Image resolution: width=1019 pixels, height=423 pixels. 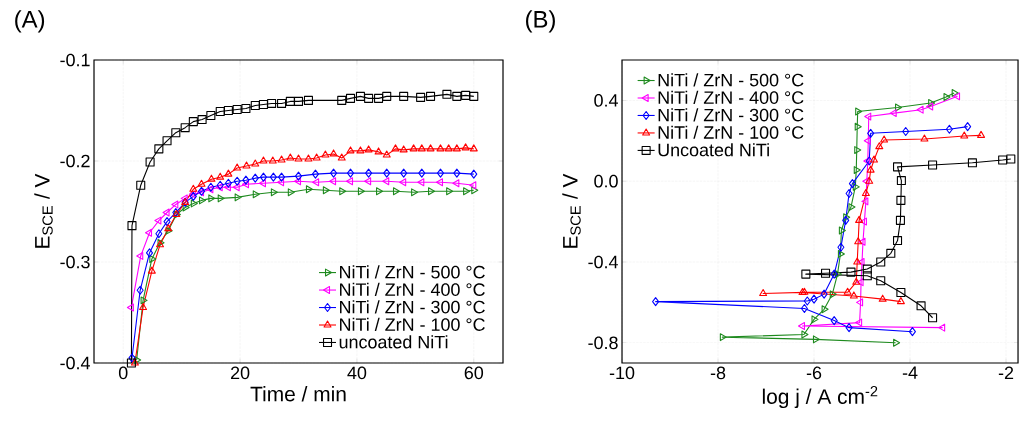 What do you see at coordinates (622, 373) in the screenshot?
I see `x-tick-label: -10` at bounding box center [622, 373].